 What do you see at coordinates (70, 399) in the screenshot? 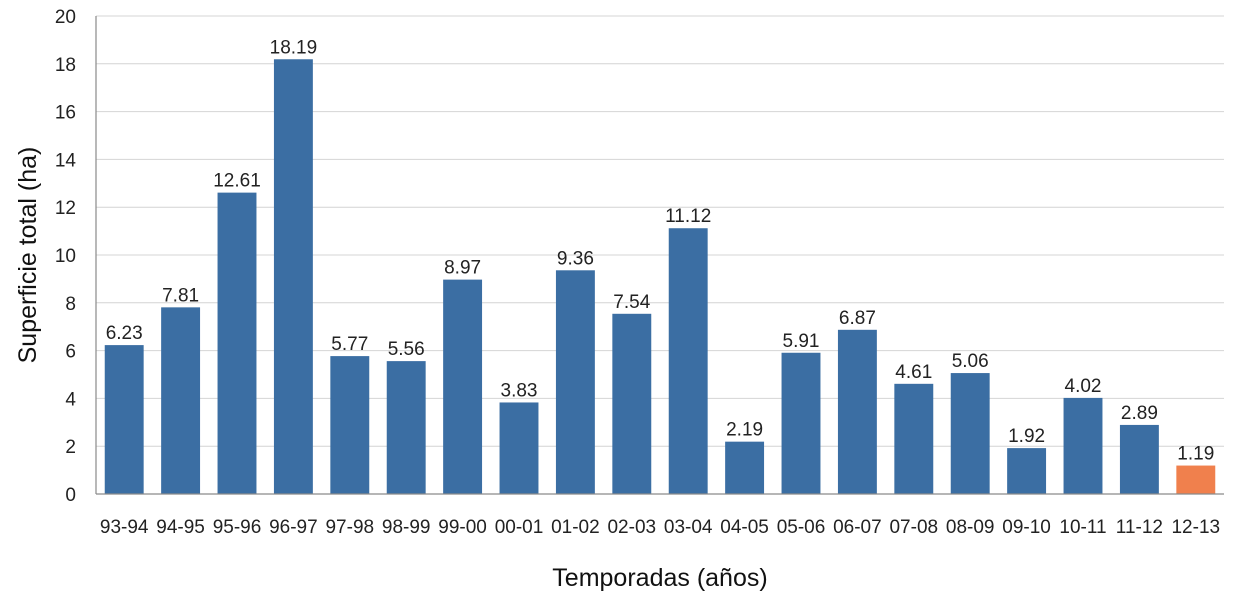
I see `y-tick-label: 4` at bounding box center [70, 399].